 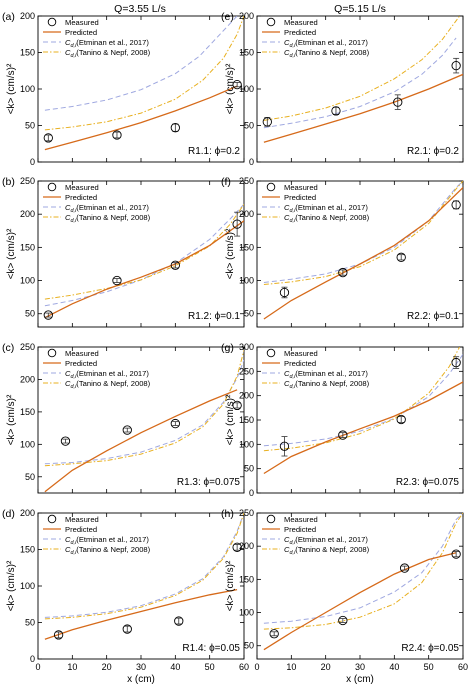 I want to click on panel-letter: (g), so click(x=227, y=348).